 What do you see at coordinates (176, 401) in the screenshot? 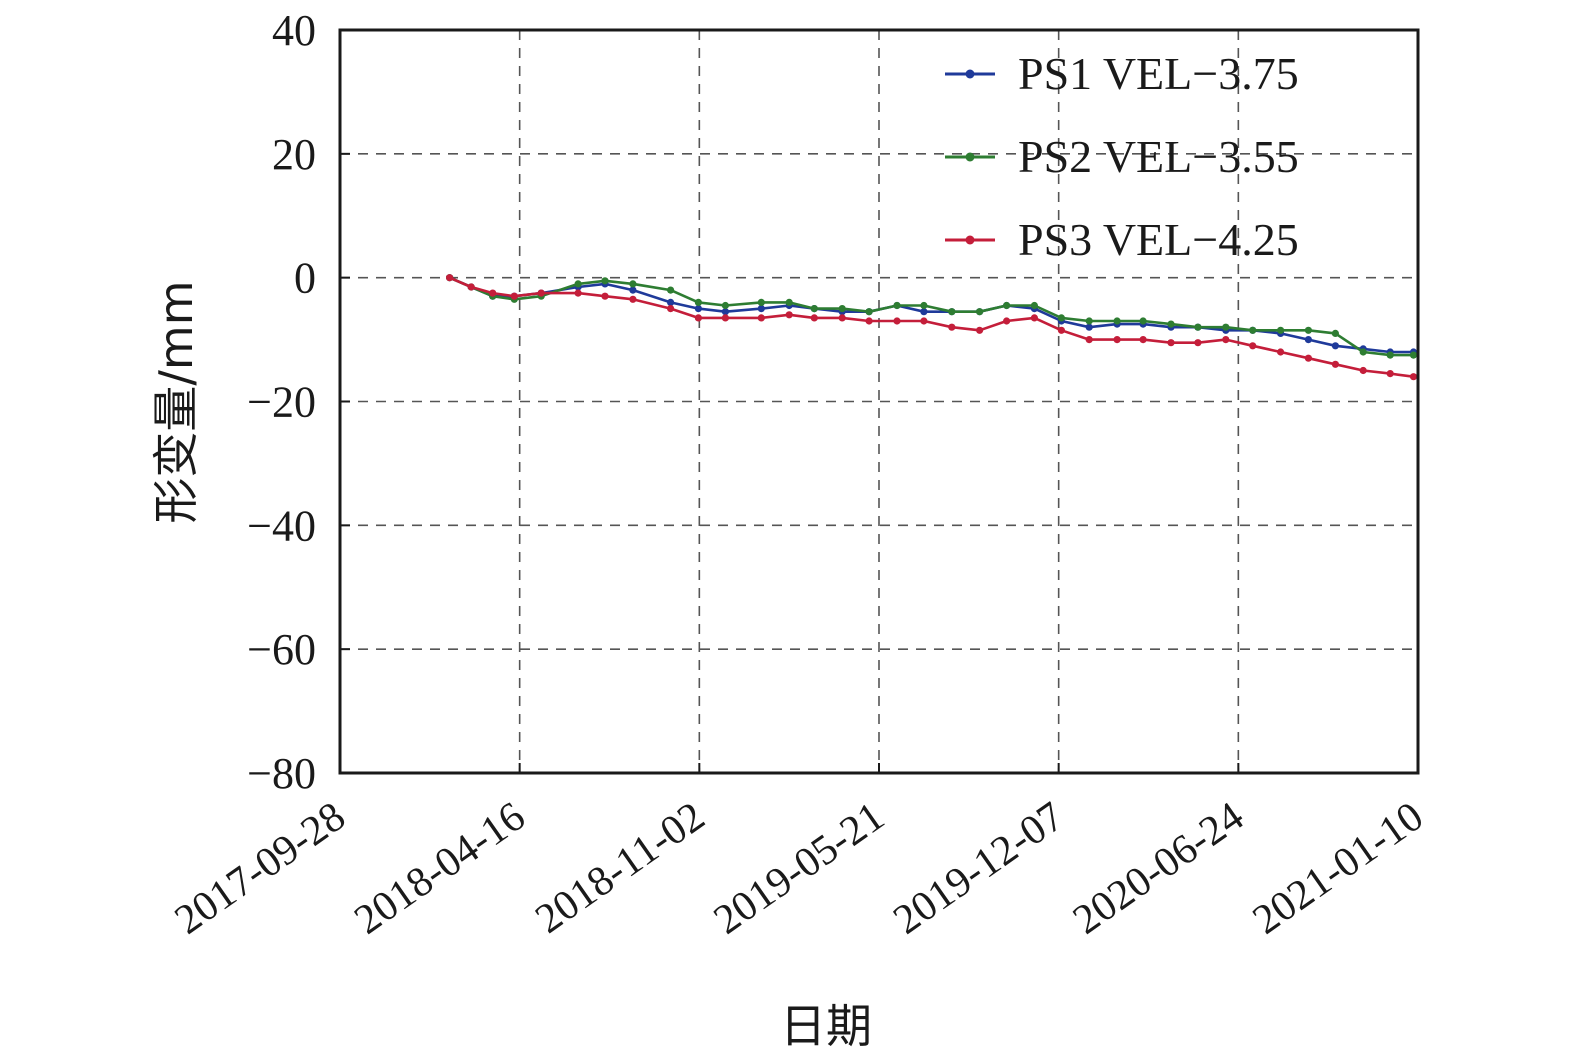
I see `y-axis-label: 形变量/mm` at bounding box center [176, 401].